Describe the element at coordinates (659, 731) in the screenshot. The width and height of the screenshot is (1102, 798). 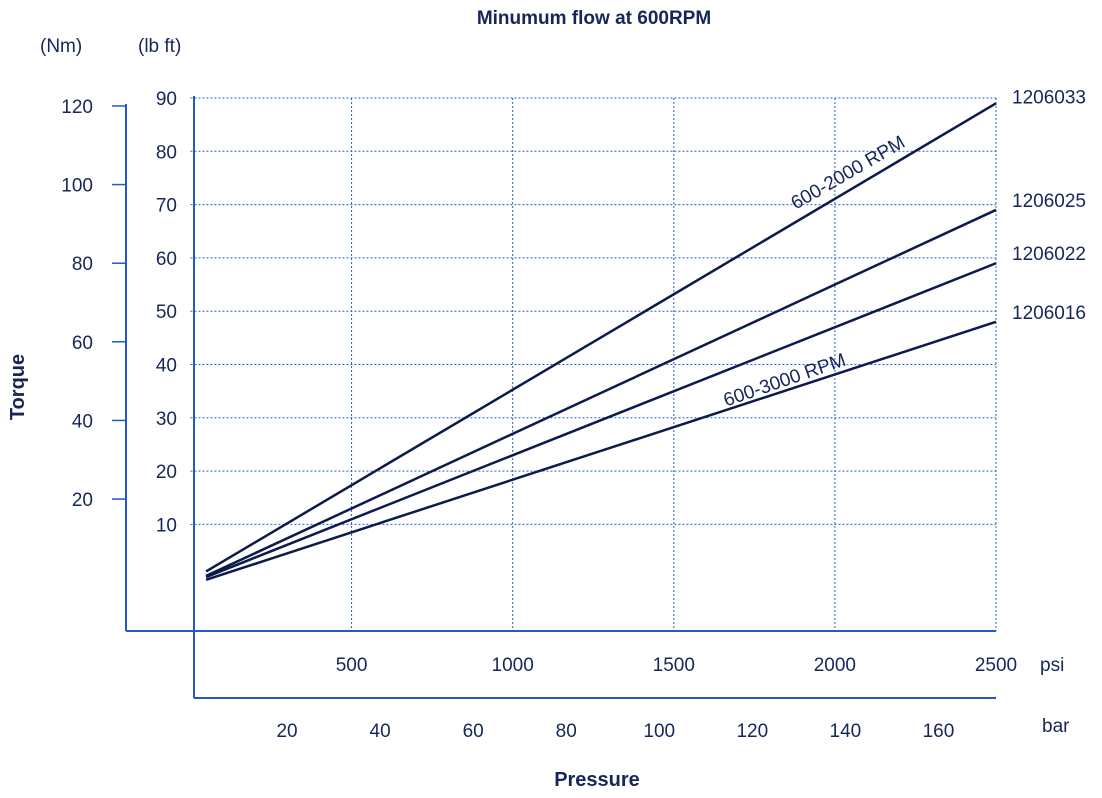
I see `x-secondary-tick-label: 100` at that location.